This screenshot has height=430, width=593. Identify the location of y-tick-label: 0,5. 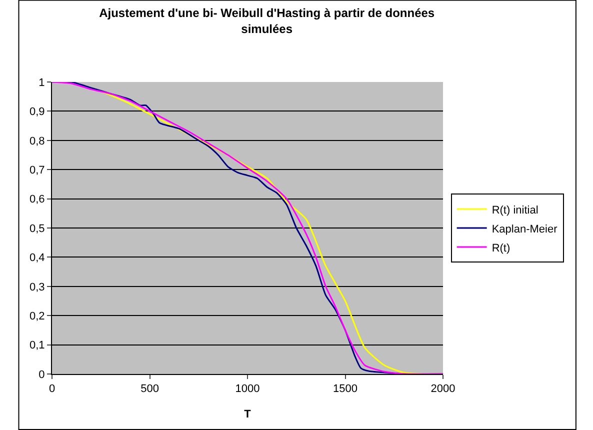
(37, 228).